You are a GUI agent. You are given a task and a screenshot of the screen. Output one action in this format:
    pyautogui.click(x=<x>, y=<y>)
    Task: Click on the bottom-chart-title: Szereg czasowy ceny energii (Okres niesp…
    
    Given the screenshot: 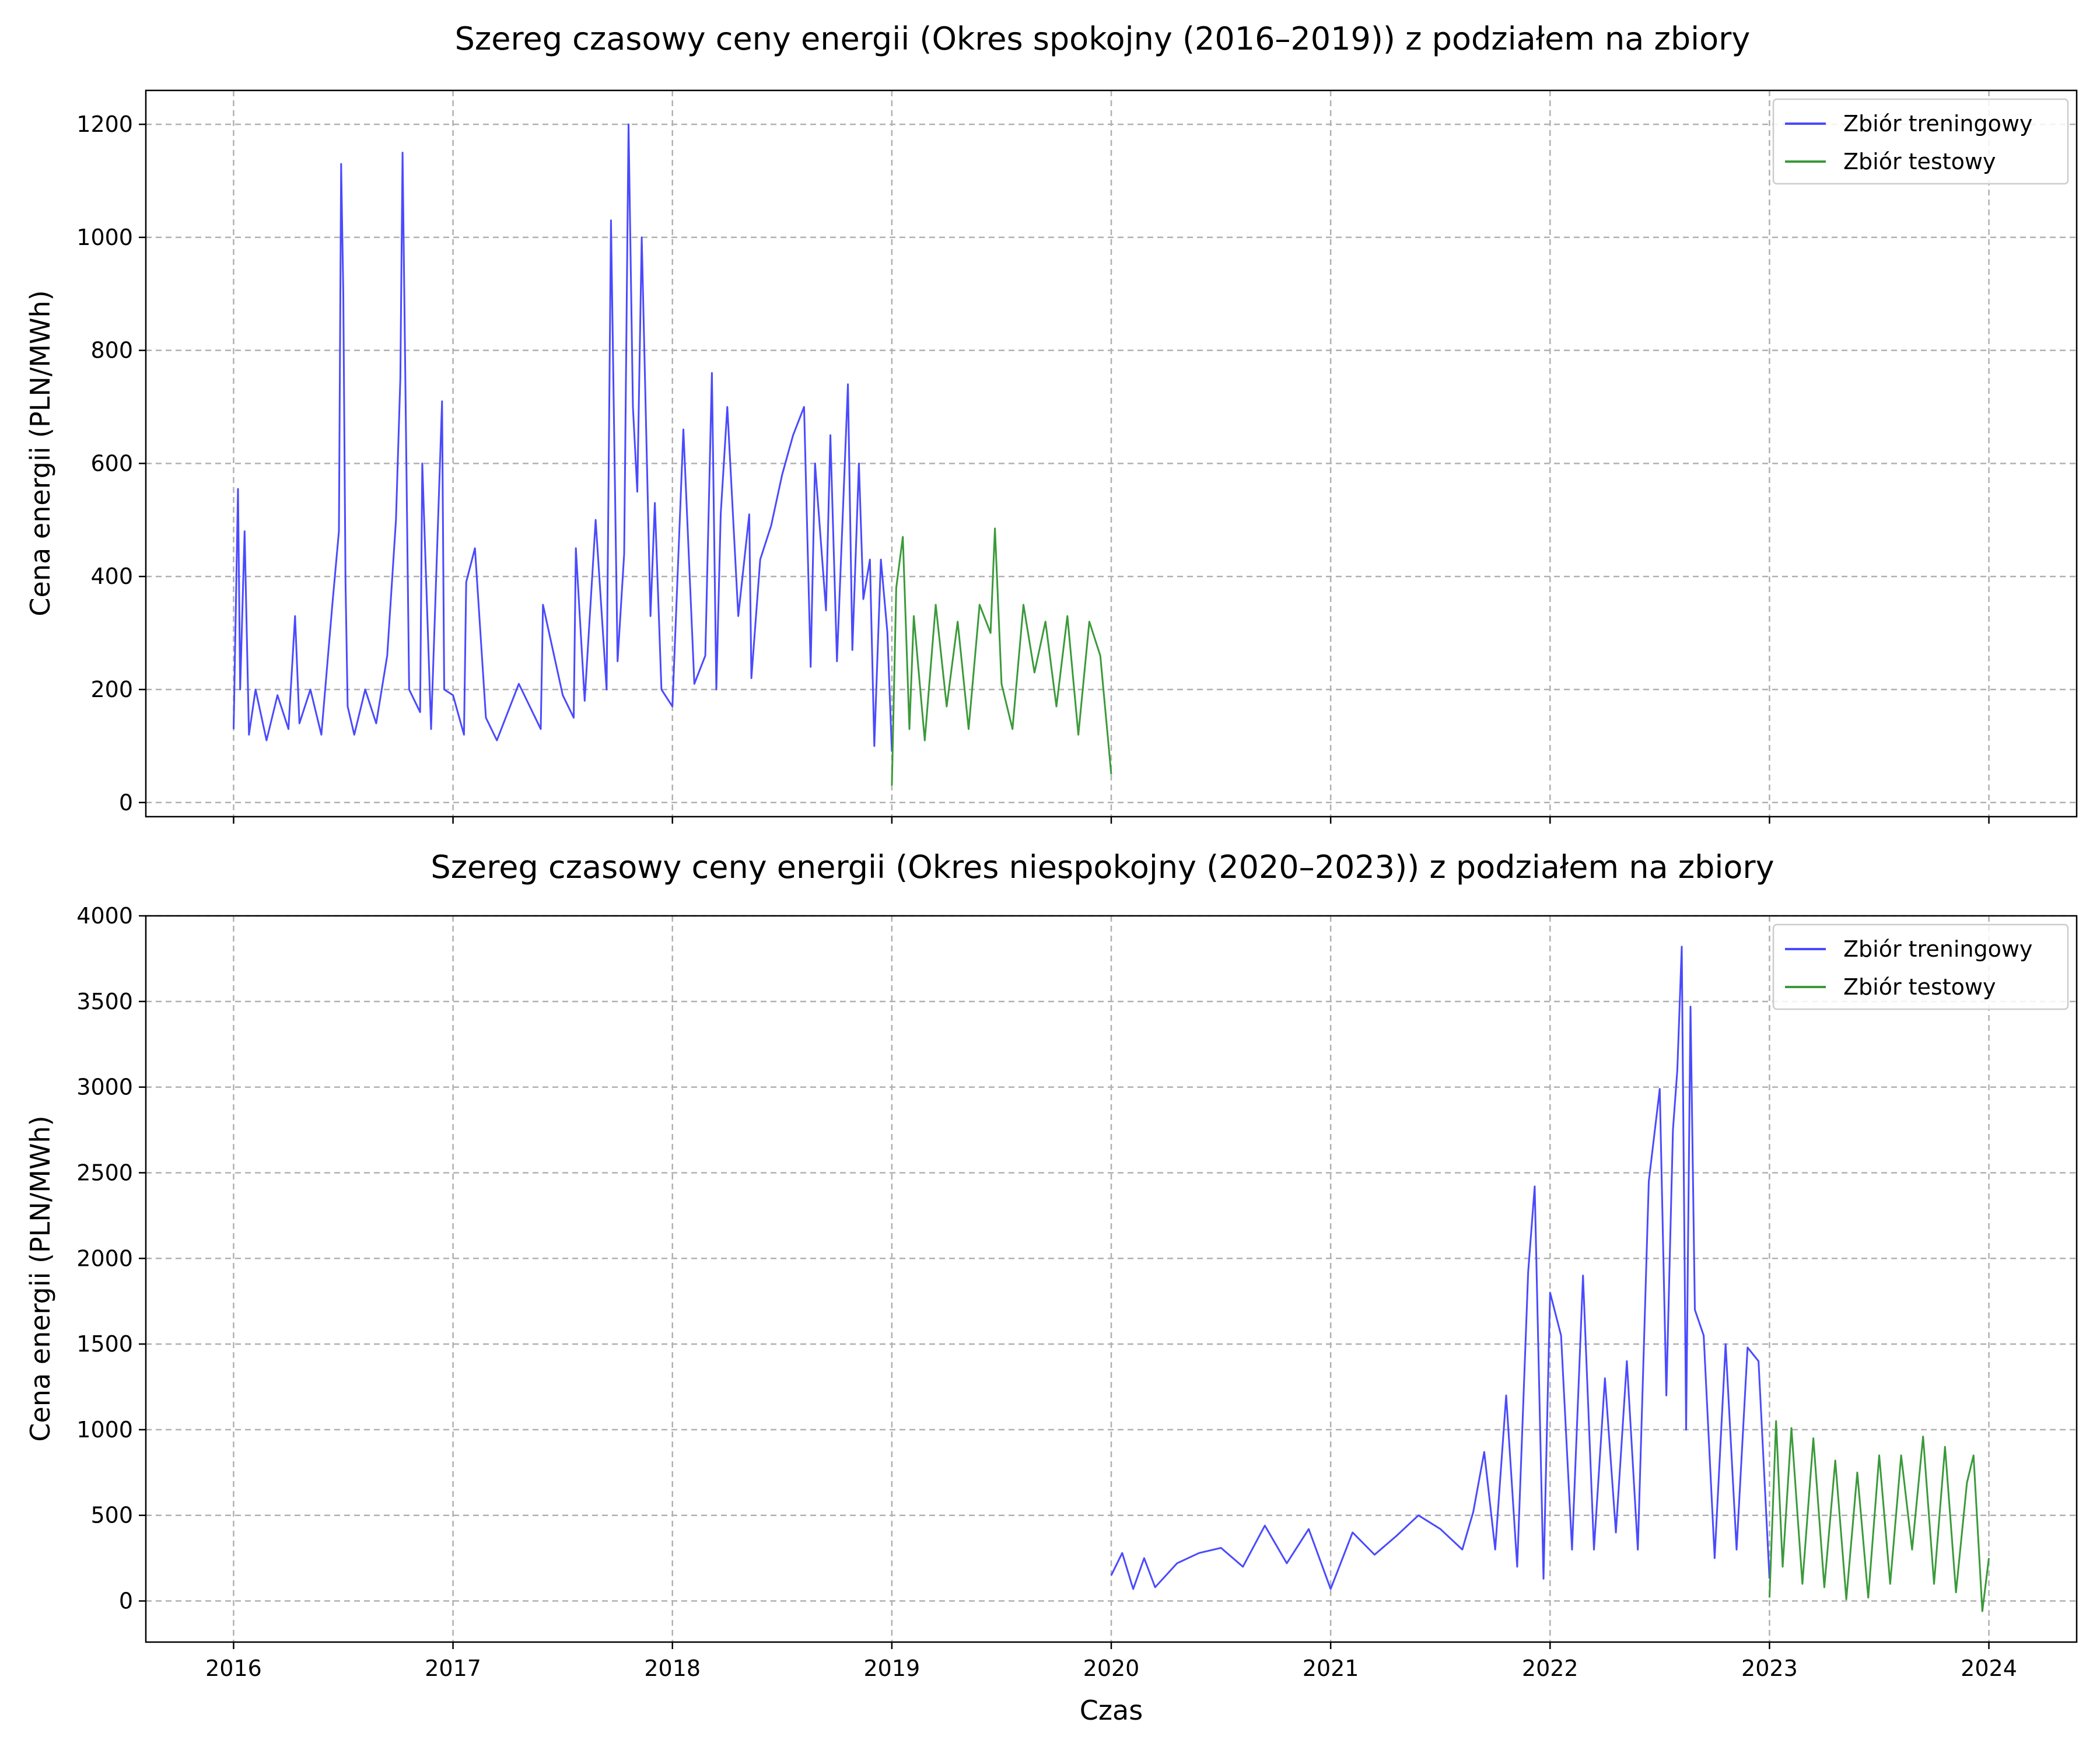 What is the action you would take?
    pyautogui.click(x=1102, y=867)
    